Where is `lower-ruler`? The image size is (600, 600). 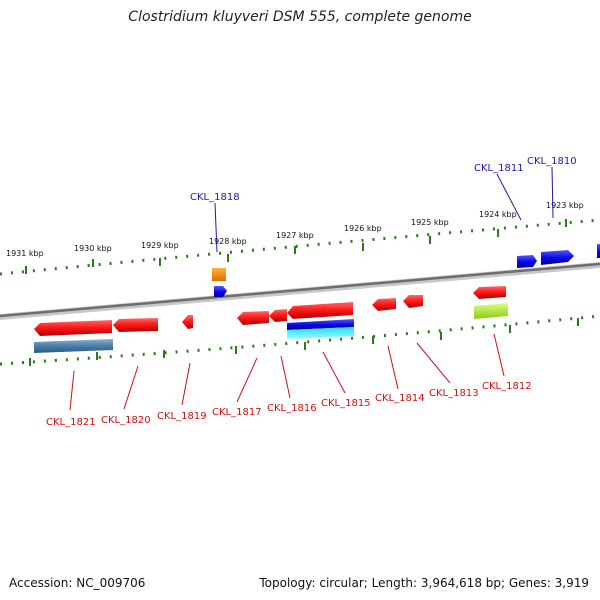
lower-ruler is located at coordinates (300, 340).